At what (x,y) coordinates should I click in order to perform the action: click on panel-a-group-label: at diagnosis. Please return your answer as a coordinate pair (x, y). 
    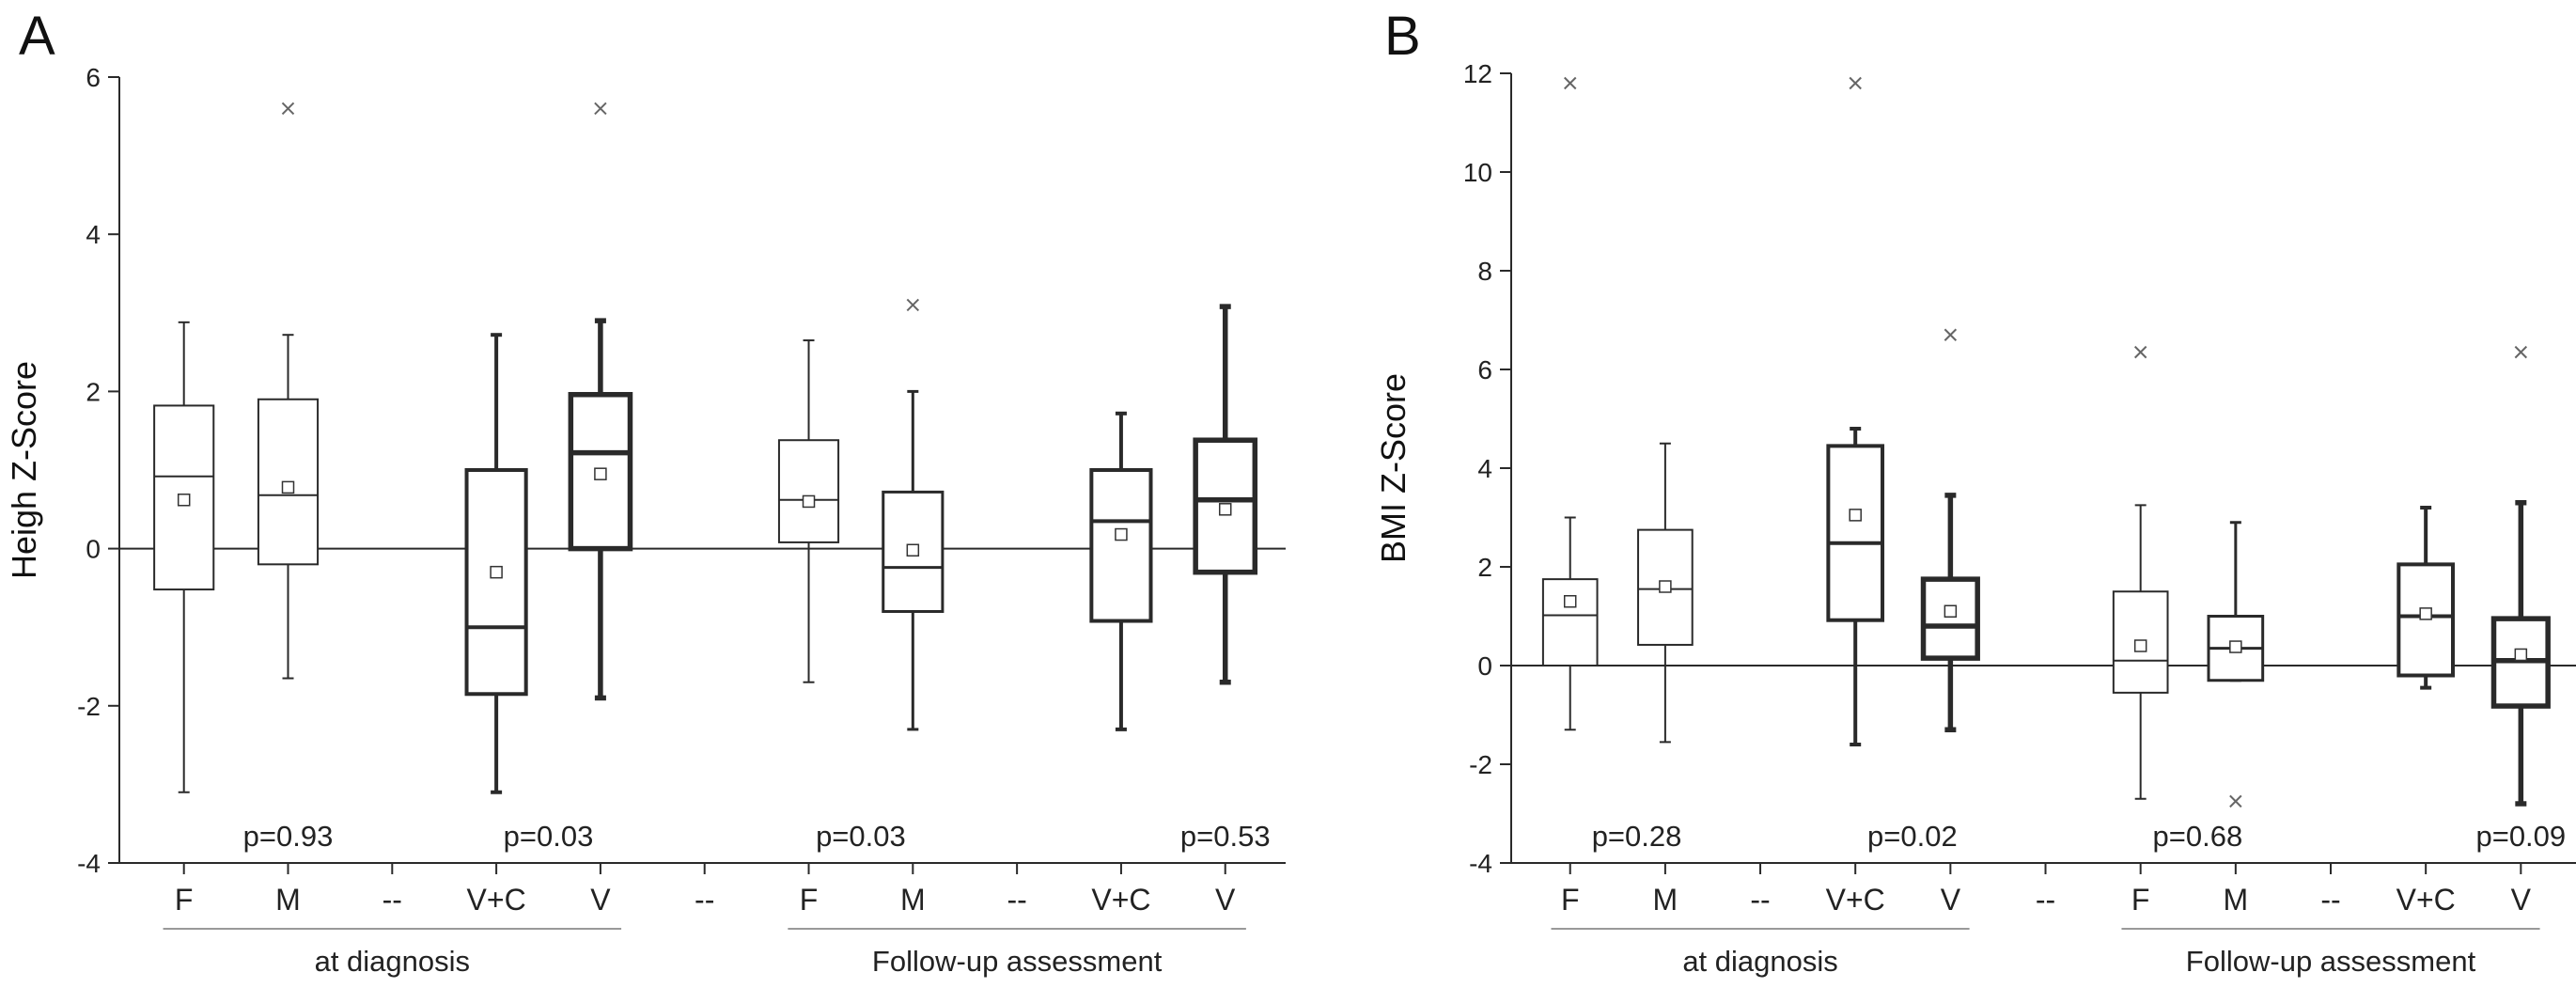
    Looking at the image, I should click on (392, 961).